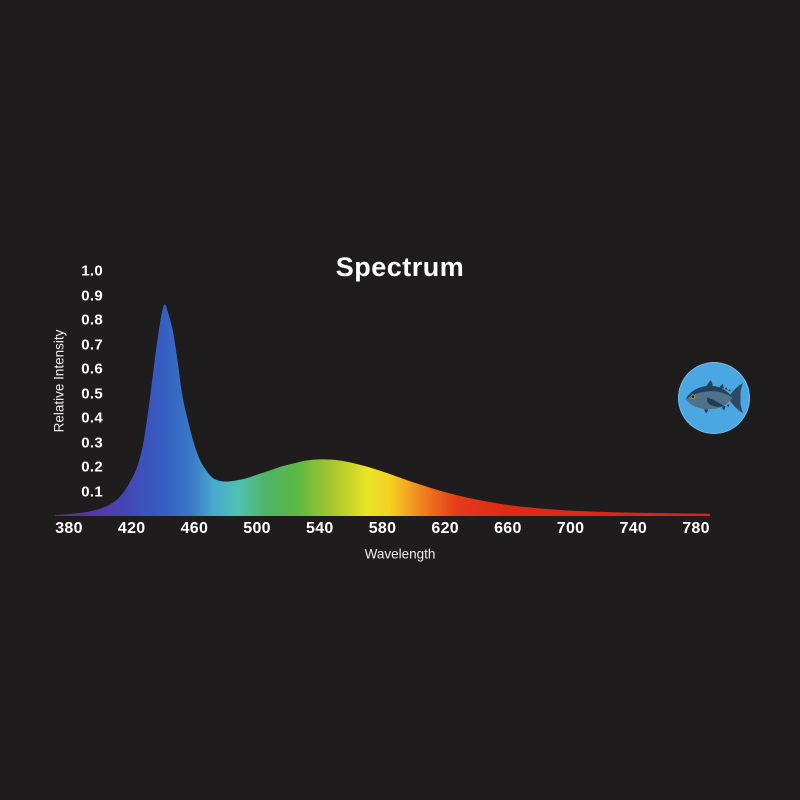 This screenshot has width=800, height=800. I want to click on tail-fin, so click(735, 398).